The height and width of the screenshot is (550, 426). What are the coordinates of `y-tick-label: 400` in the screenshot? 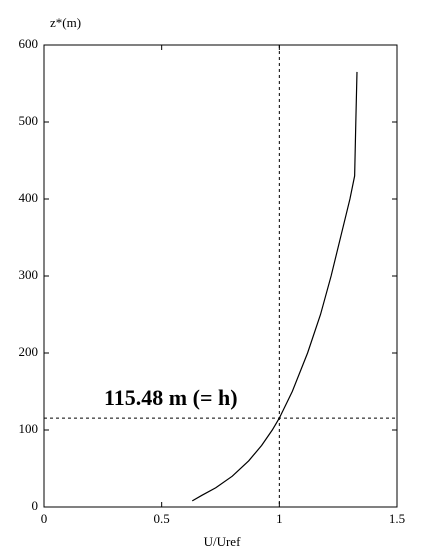 It's located at (29, 197).